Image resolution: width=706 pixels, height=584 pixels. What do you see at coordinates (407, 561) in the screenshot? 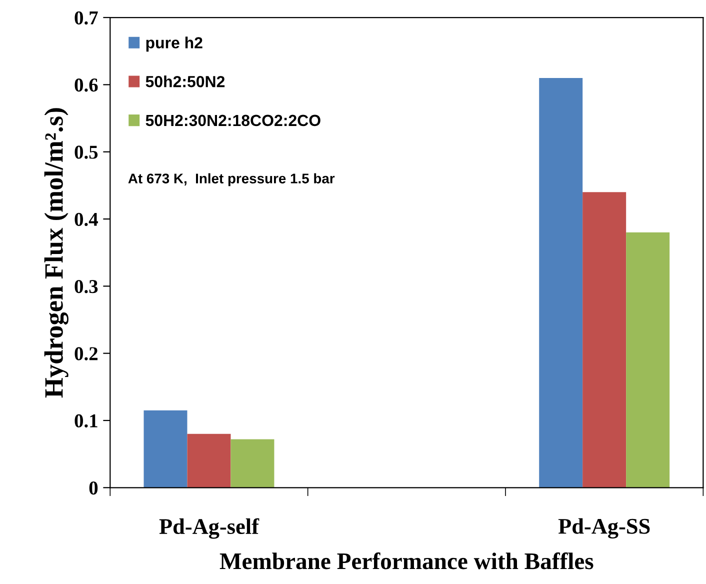
I see `x-axis-title: Membrane Performance with Baffles` at bounding box center [407, 561].